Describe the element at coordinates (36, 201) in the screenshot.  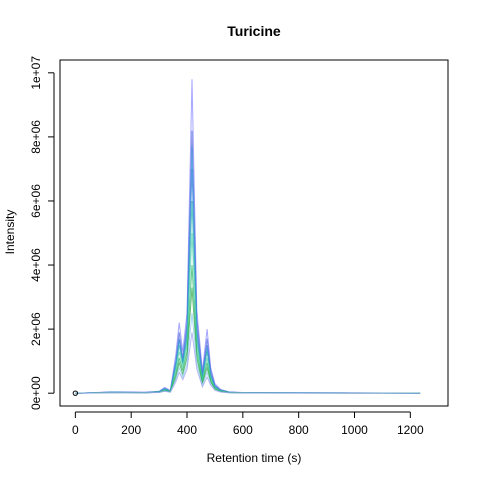
I see `y-tick-label: 6e+06` at that location.